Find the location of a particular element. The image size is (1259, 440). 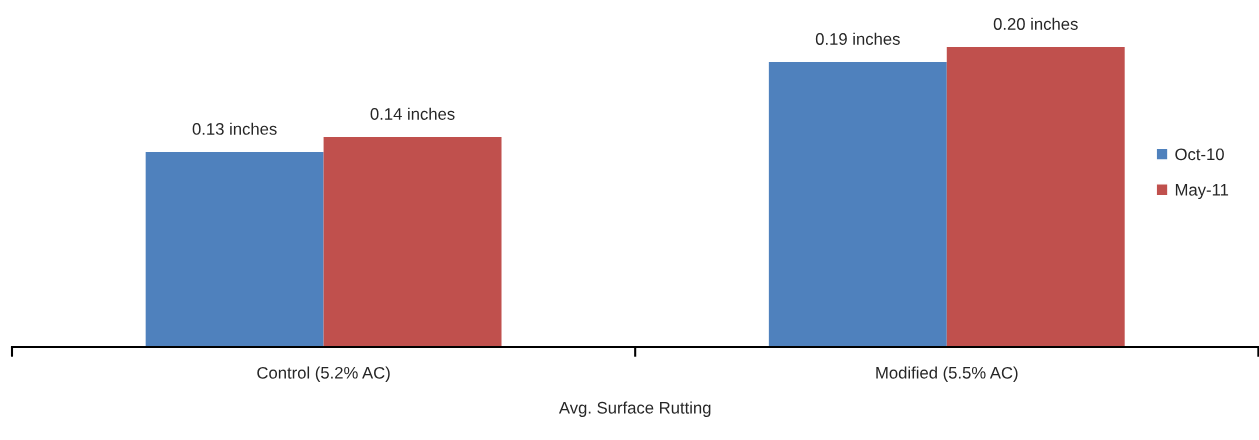

legend-label: May-11 is located at coordinates (1202, 192).